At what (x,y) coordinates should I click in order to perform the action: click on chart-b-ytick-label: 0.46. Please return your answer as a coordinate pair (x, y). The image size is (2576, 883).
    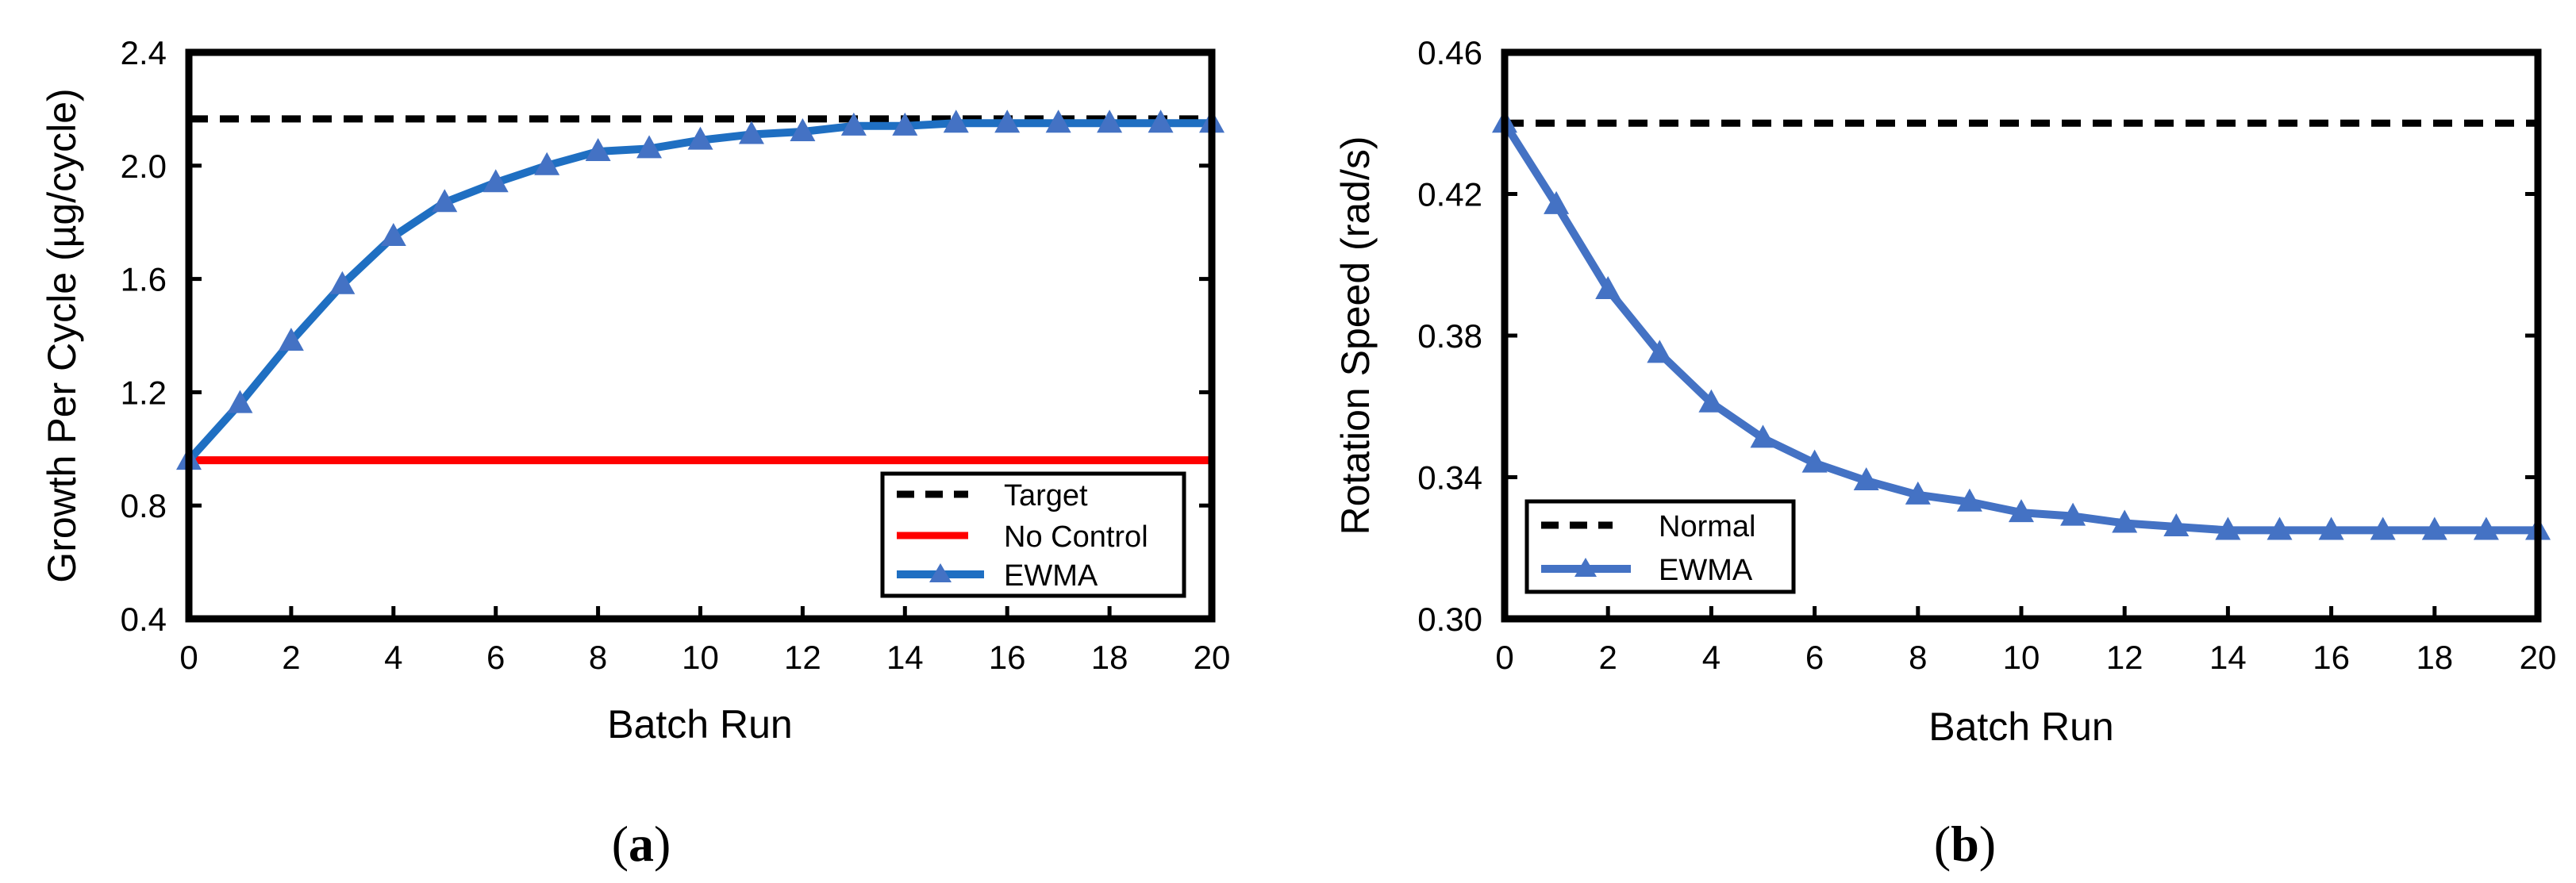
    Looking at the image, I should click on (1449, 52).